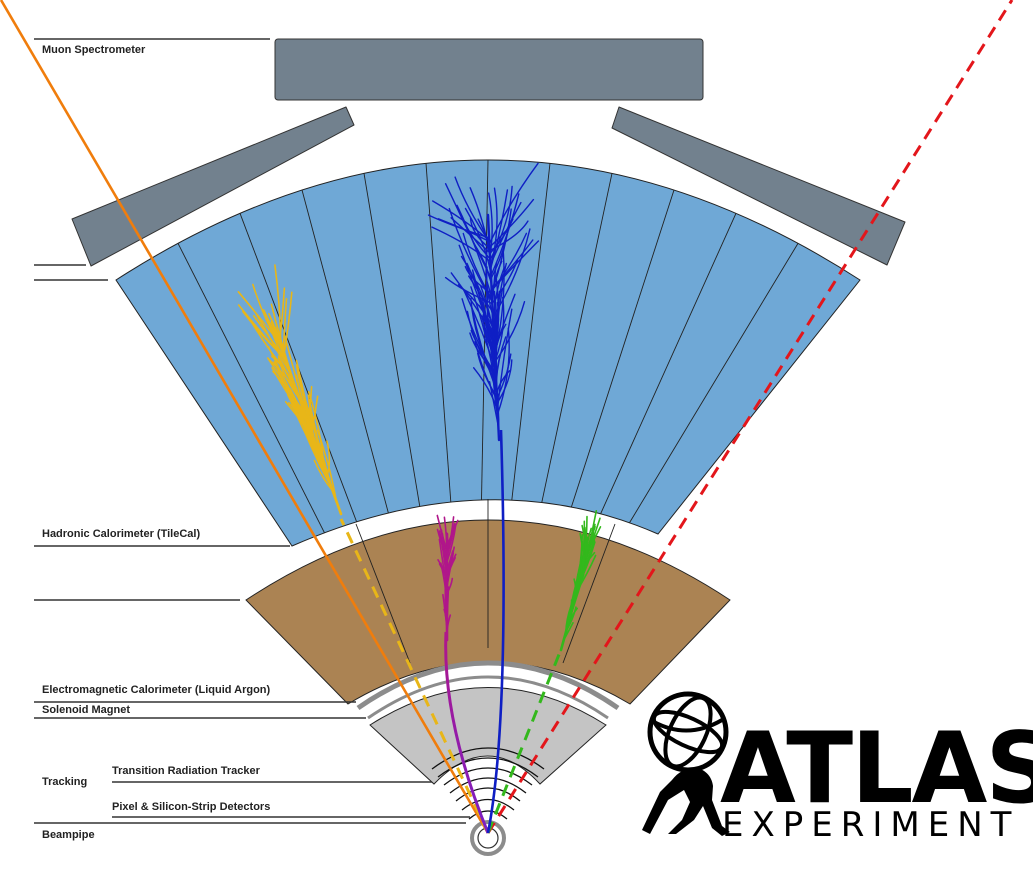 Image resolution: width=1033 pixels, height=870 pixels. I want to click on muon-chamber-top, so click(489, 69).